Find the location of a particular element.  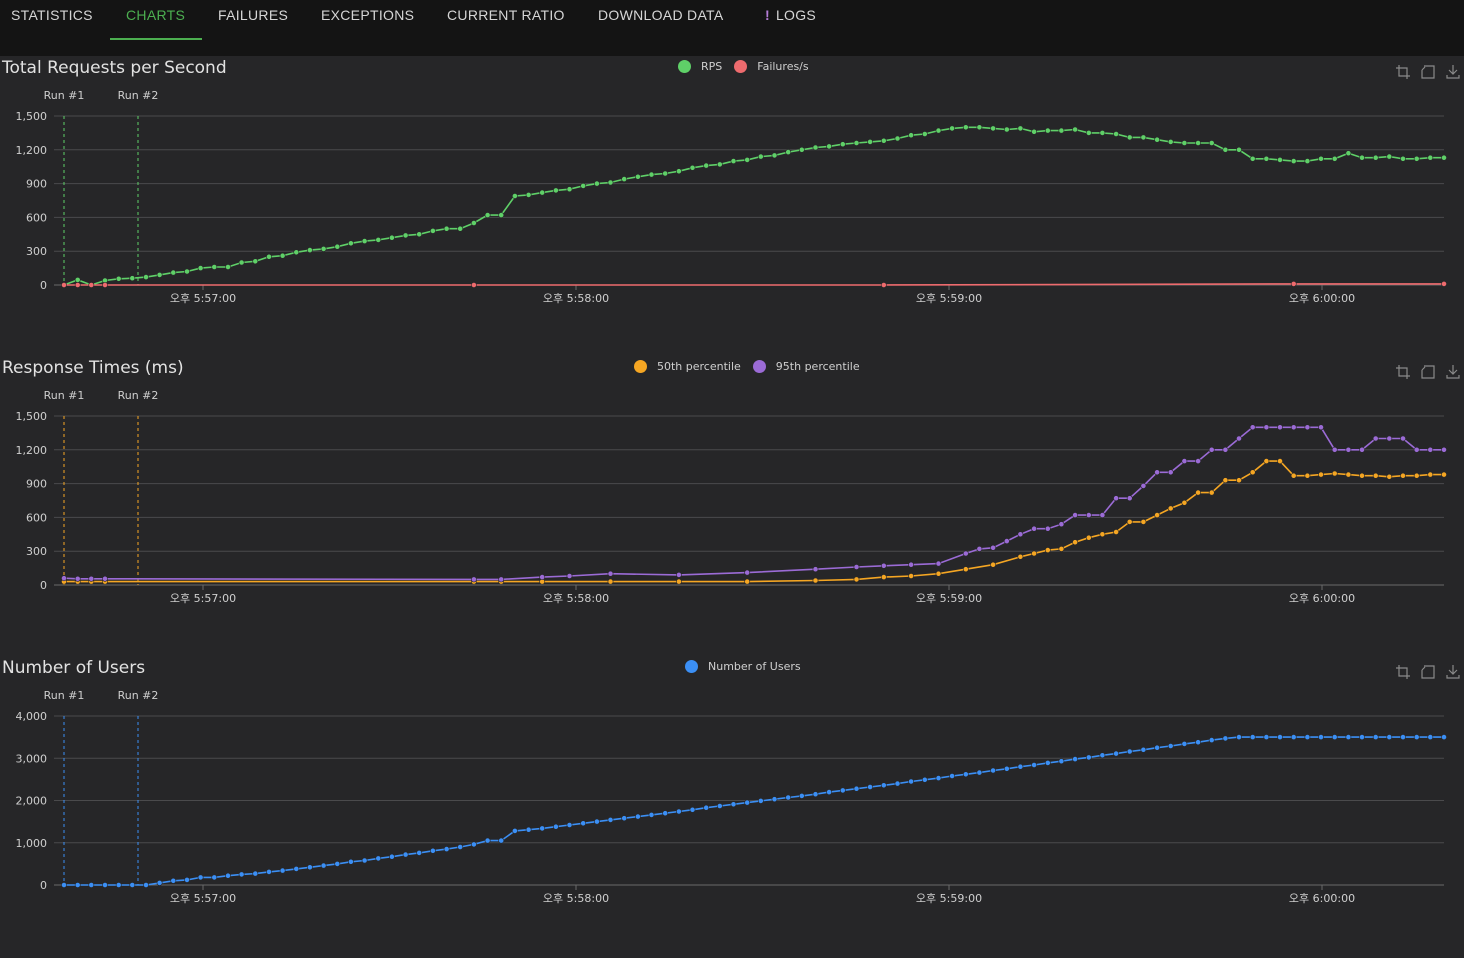

legend-item: RPS is located at coordinates (700, 66).